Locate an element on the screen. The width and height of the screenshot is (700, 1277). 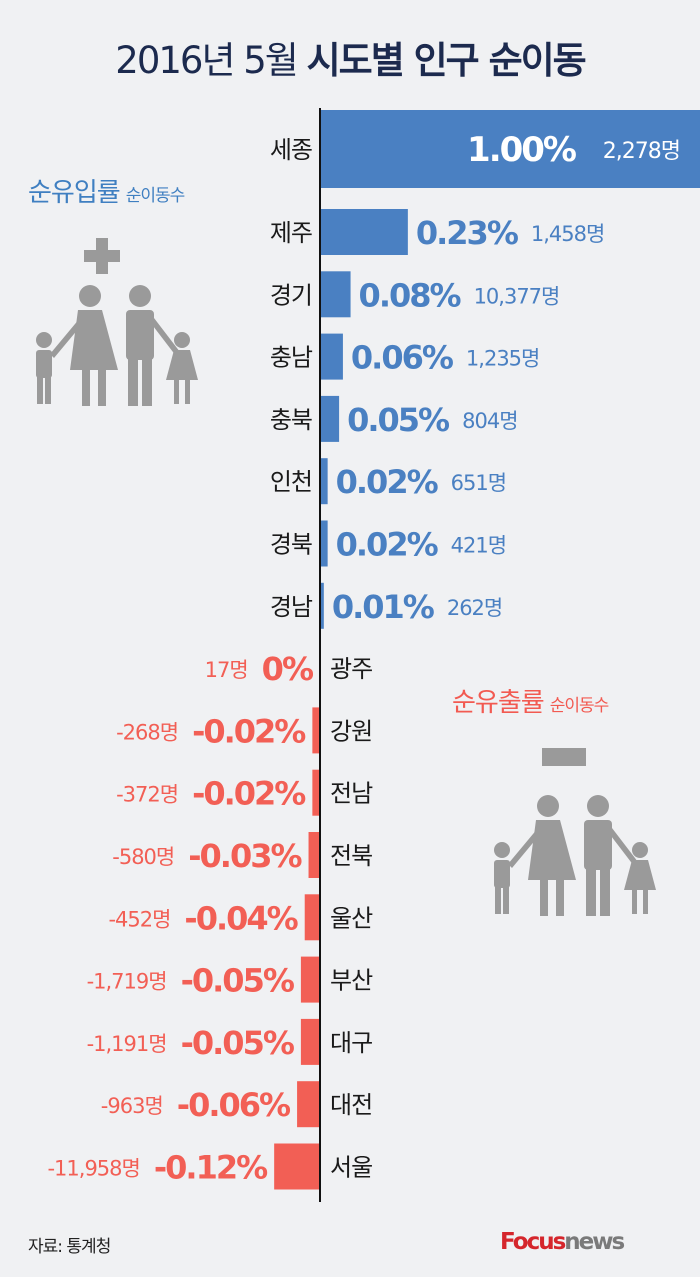
category-label: 강원 is located at coordinates (351, 731).